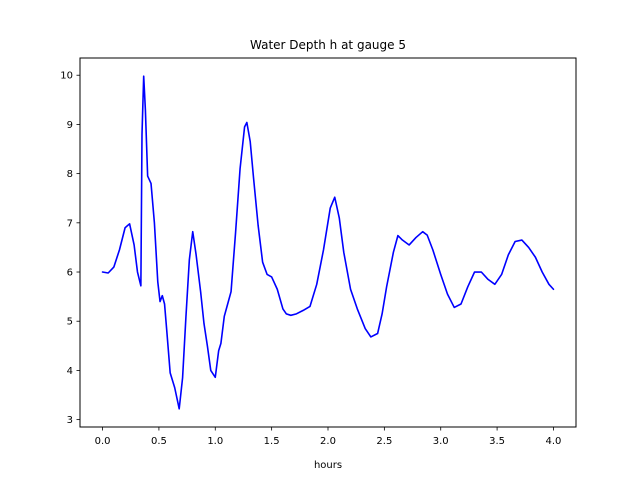 The image size is (640, 480). I want to click on x-tick-label: 0.0, so click(103, 441).